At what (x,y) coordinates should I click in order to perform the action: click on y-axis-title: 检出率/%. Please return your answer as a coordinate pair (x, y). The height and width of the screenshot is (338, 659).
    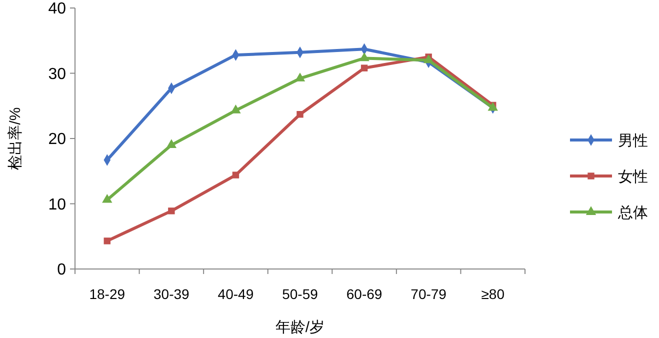
    Looking at the image, I should click on (15, 138).